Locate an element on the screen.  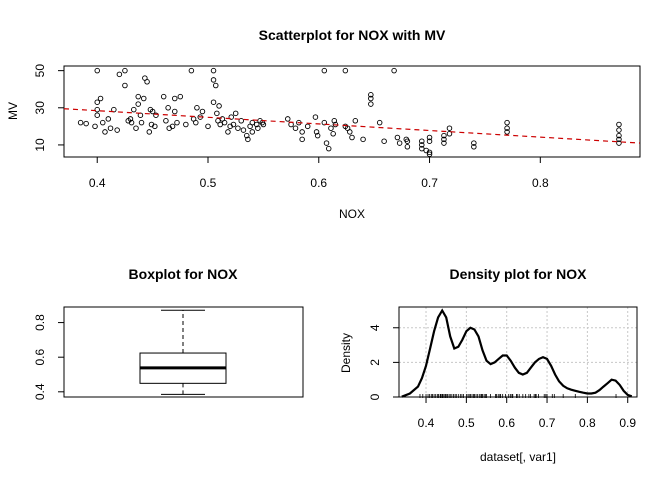
y-tick-label: 4 is located at coordinates (375, 327).